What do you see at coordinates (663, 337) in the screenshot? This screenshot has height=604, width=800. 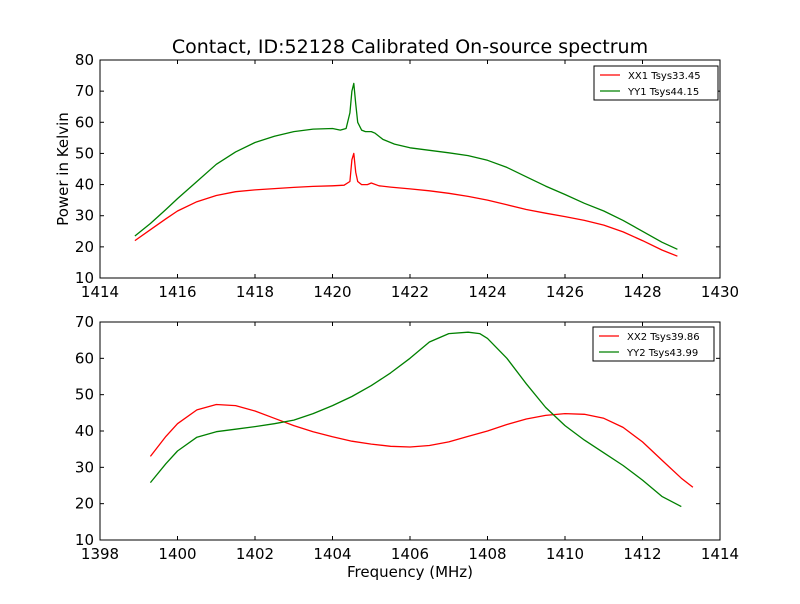 I see `legend-label: XX2 Tsys39.86` at bounding box center [663, 337].